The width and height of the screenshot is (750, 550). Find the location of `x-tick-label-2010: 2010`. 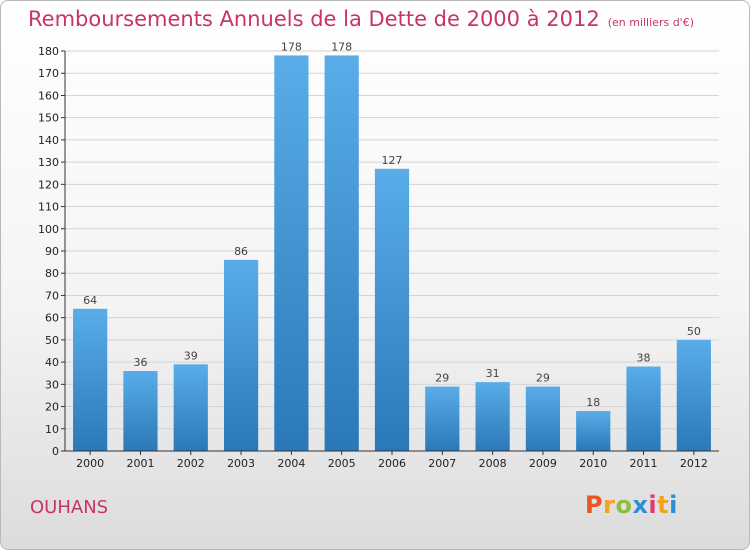

x-tick-label-2010: 2010 is located at coordinates (593, 463).